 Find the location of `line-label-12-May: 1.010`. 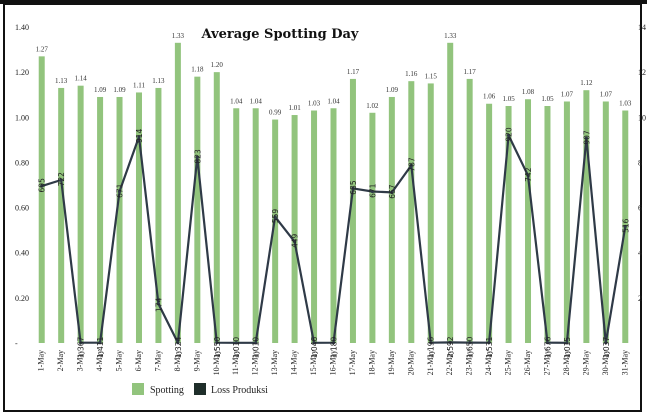

line-label-12-May: 1.010 is located at coordinates (256, 348).